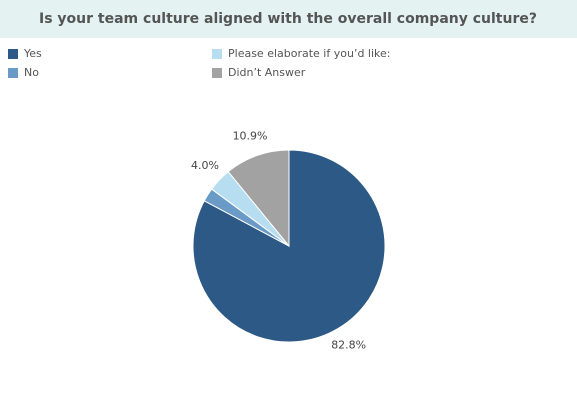  What do you see at coordinates (205, 165) in the screenshot?
I see `value-label: 4.0%` at bounding box center [205, 165].